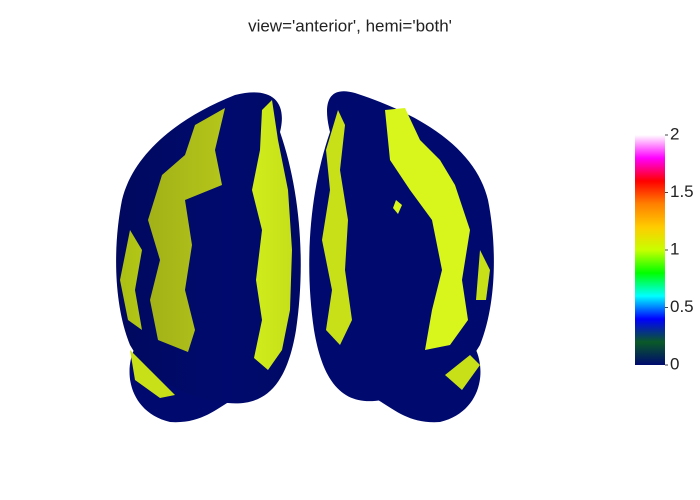  Describe the element at coordinates (650, 250) in the screenshot. I see `colorbar` at that location.